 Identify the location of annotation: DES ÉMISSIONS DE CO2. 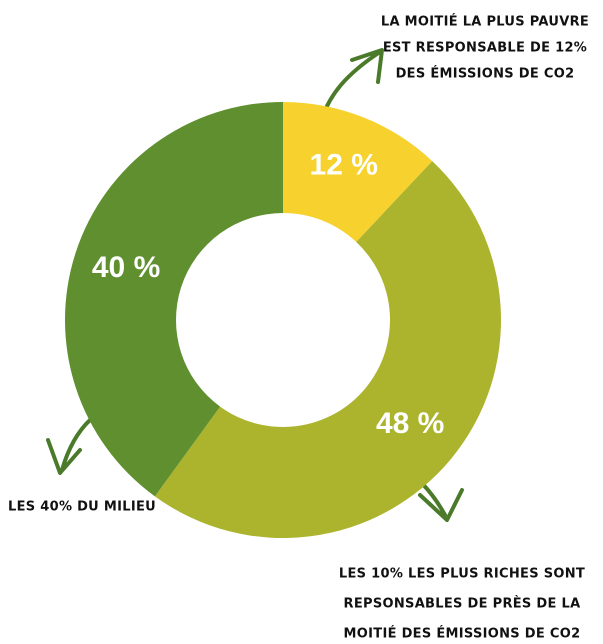
(485, 74).